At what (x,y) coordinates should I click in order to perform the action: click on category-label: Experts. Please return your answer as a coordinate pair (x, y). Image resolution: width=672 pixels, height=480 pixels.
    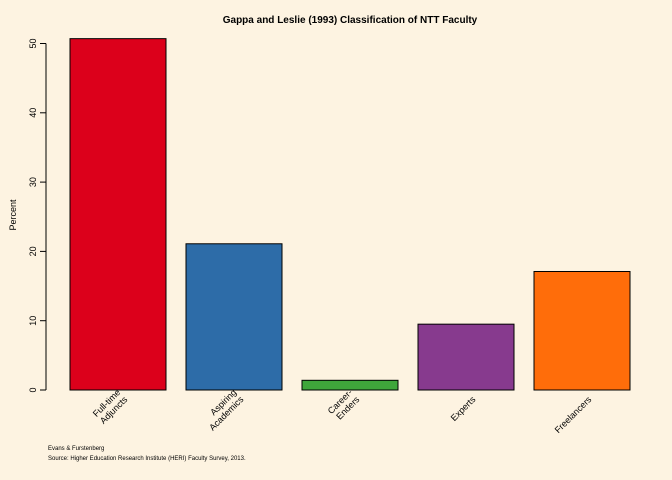
    Looking at the image, I should click on (463, 408).